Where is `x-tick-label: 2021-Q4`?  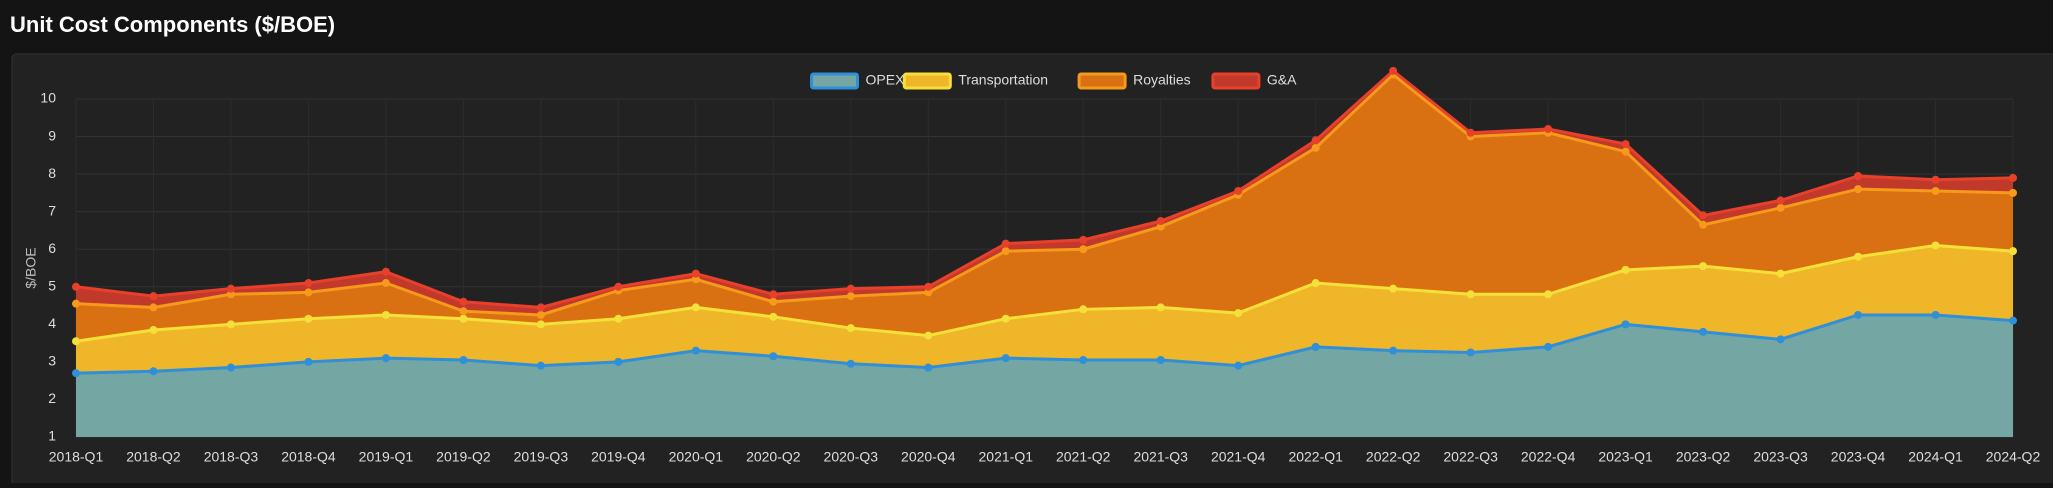
x-tick-label: 2021-Q4 is located at coordinates (1238, 457).